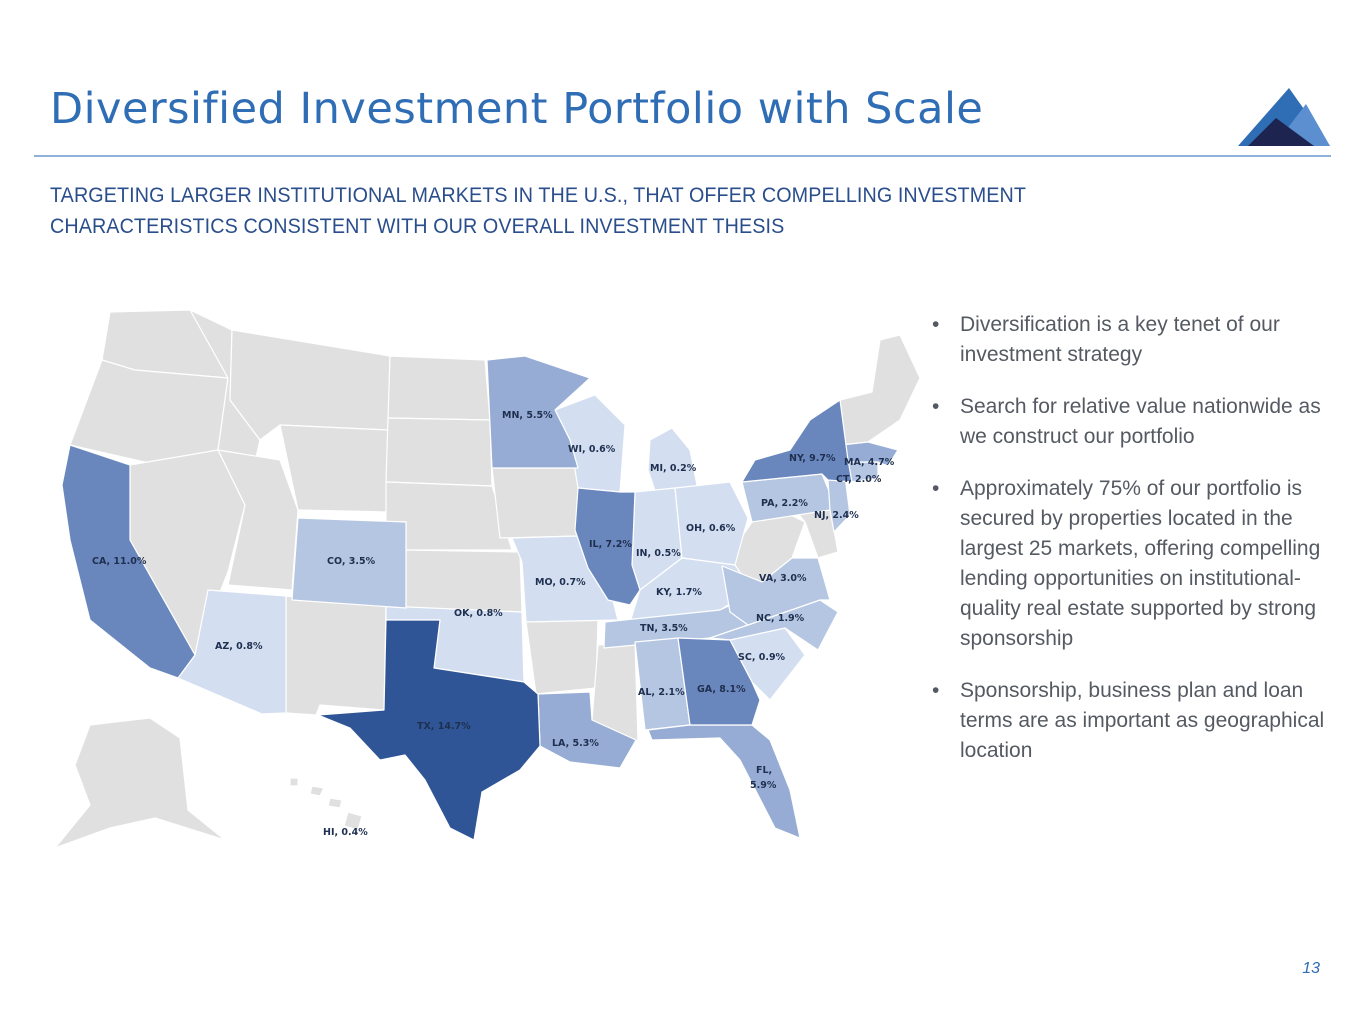  What do you see at coordinates (797, 441) in the screenshot?
I see `state-ny` at bounding box center [797, 441].